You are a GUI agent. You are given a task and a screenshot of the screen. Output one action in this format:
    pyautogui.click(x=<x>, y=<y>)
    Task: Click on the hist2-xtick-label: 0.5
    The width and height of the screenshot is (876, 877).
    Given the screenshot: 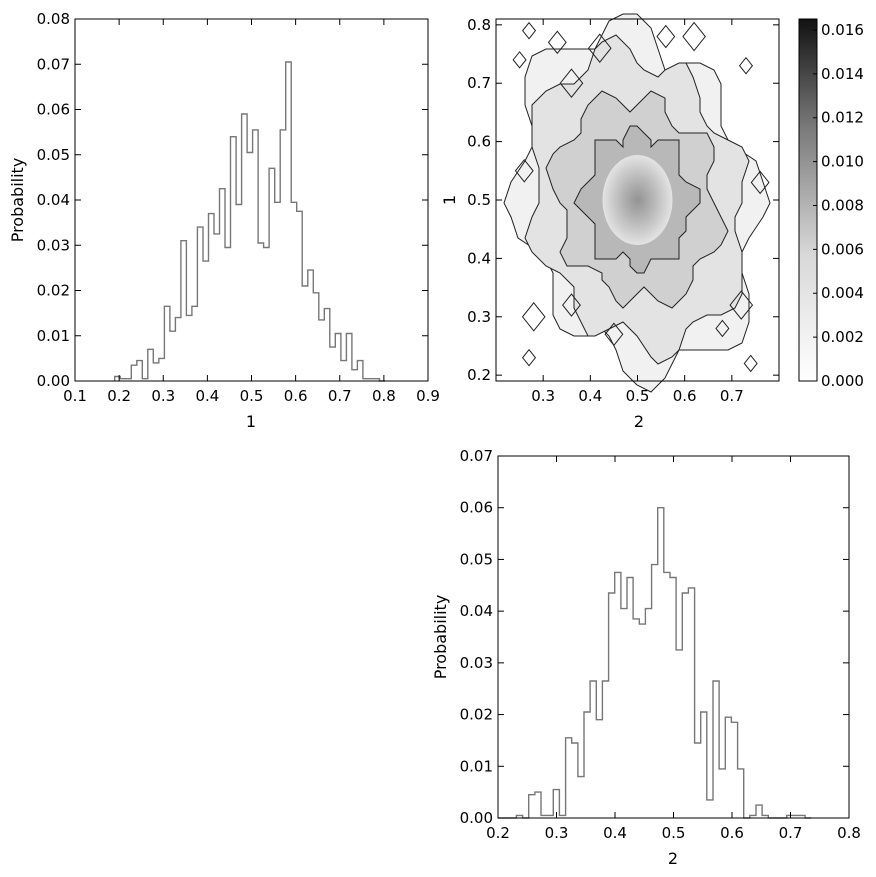 What is the action you would take?
    pyautogui.click(x=674, y=833)
    